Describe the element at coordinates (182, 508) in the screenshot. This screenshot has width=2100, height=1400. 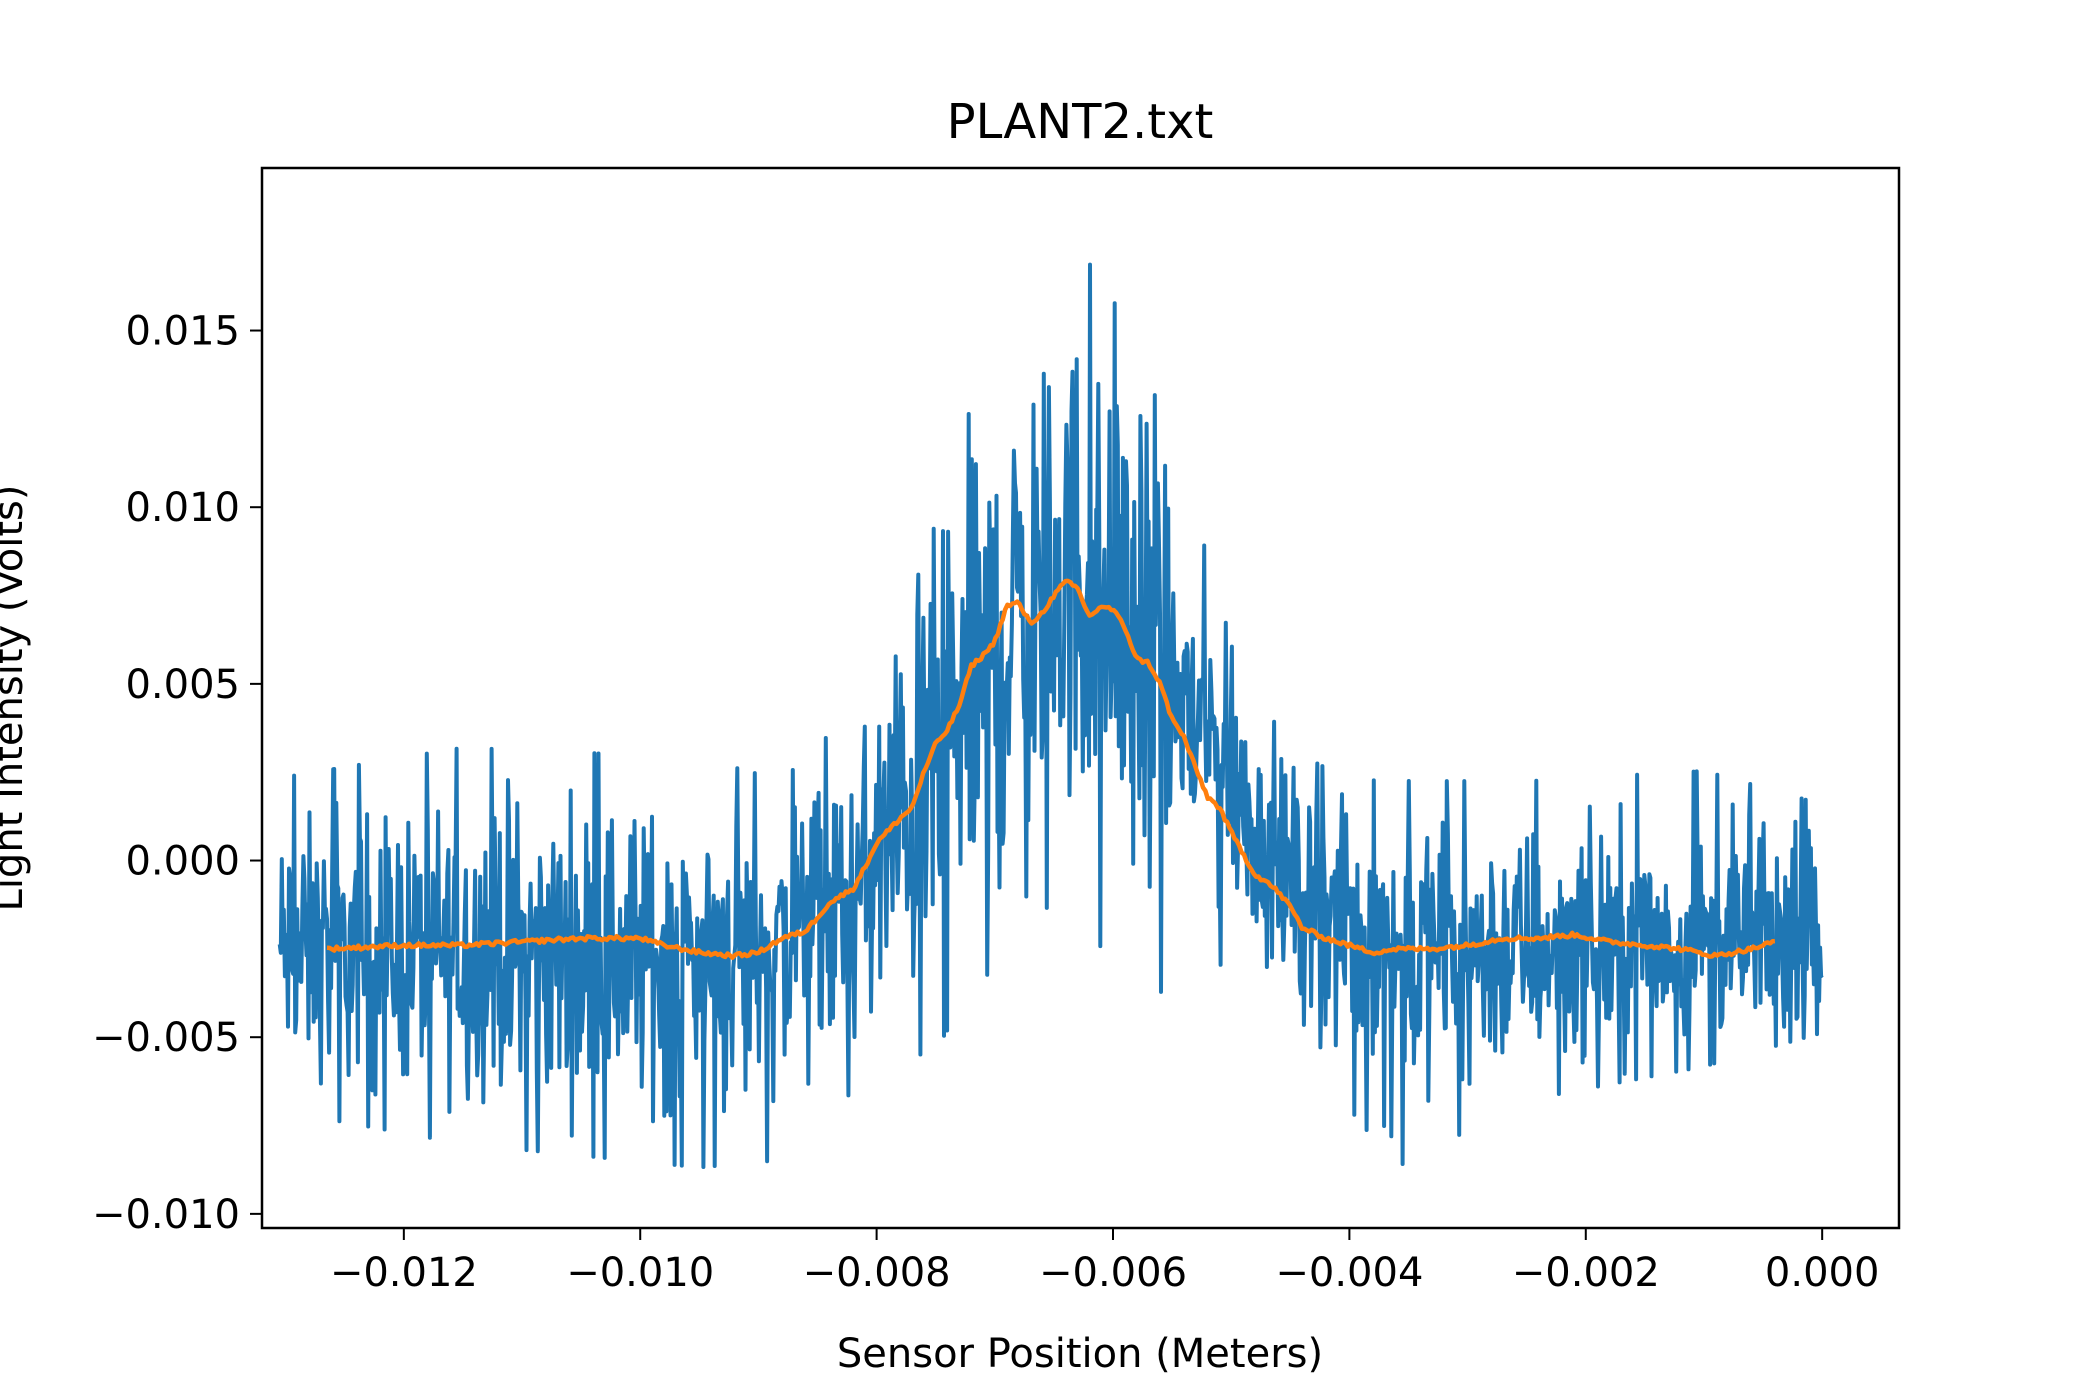
I see `y-tick-label: 0.010` at that location.